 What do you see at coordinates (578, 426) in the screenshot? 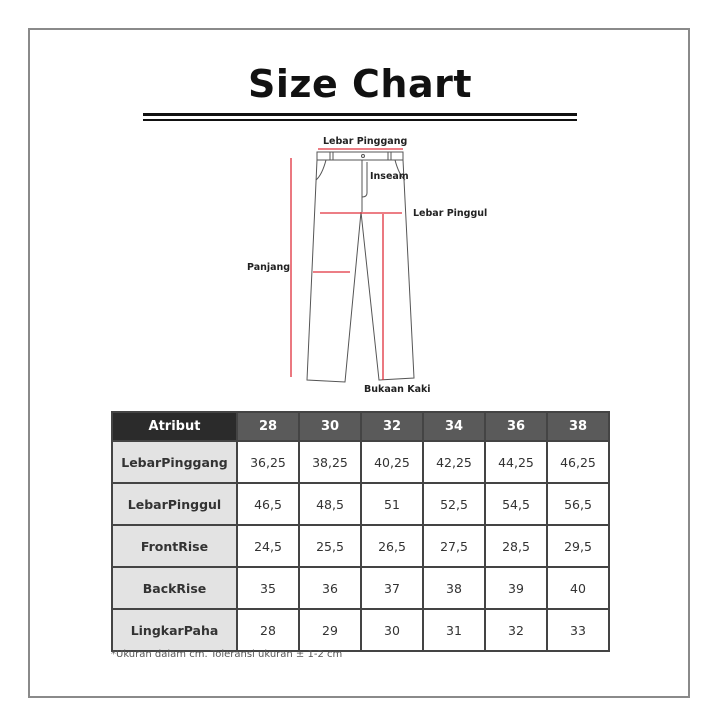
I see `header-cell: 38` at bounding box center [578, 426].